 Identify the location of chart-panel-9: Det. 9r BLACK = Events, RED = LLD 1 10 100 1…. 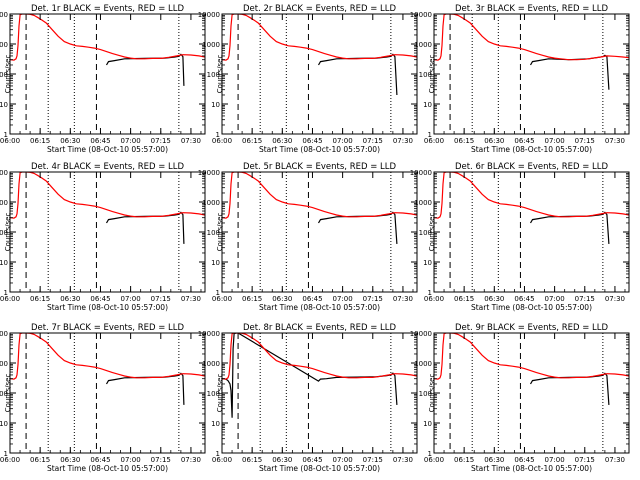
(520, 398).